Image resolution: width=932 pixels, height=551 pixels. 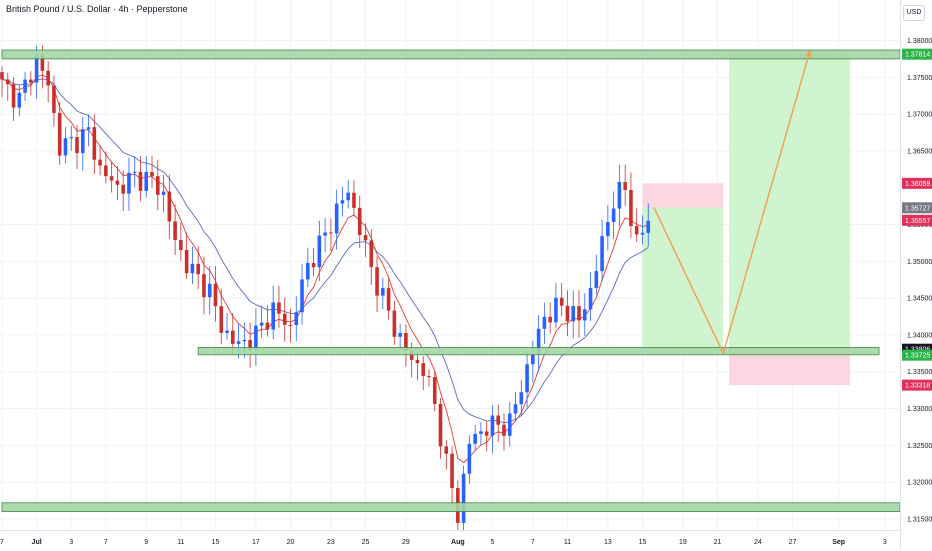 What do you see at coordinates (790, 202) in the screenshot?
I see `long-position-target-zone` at bounding box center [790, 202].